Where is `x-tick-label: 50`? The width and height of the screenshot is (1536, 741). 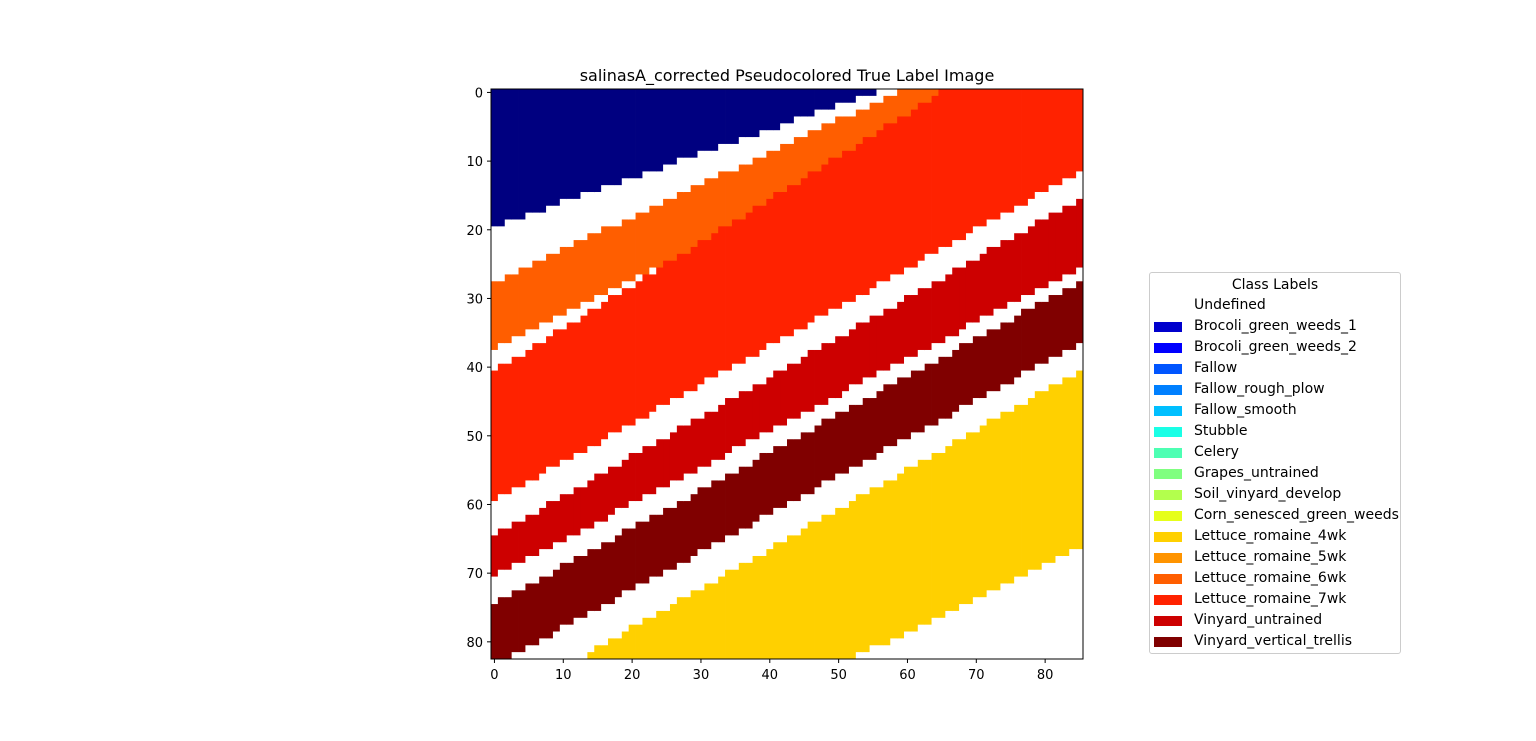 x-tick-label: 50 is located at coordinates (838, 675).